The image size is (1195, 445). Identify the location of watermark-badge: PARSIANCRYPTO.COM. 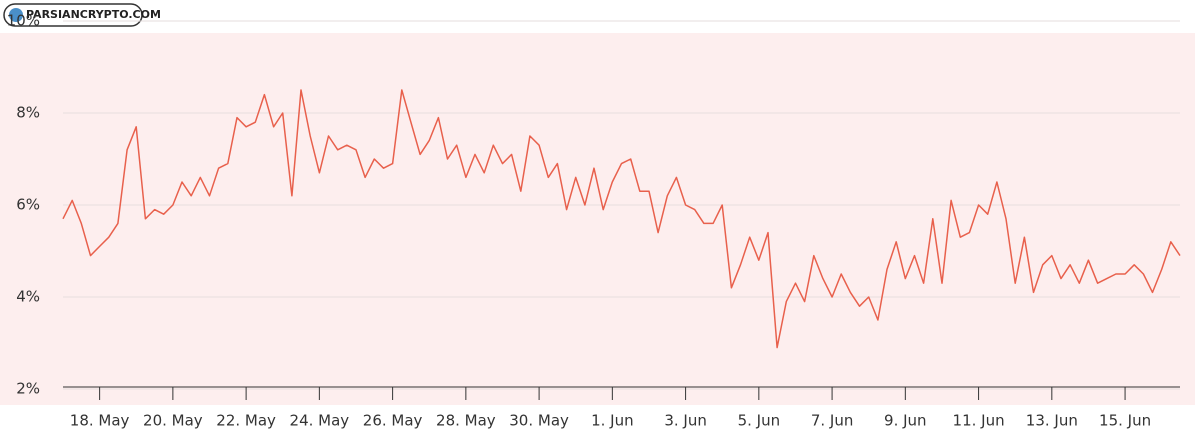
(82, 15).